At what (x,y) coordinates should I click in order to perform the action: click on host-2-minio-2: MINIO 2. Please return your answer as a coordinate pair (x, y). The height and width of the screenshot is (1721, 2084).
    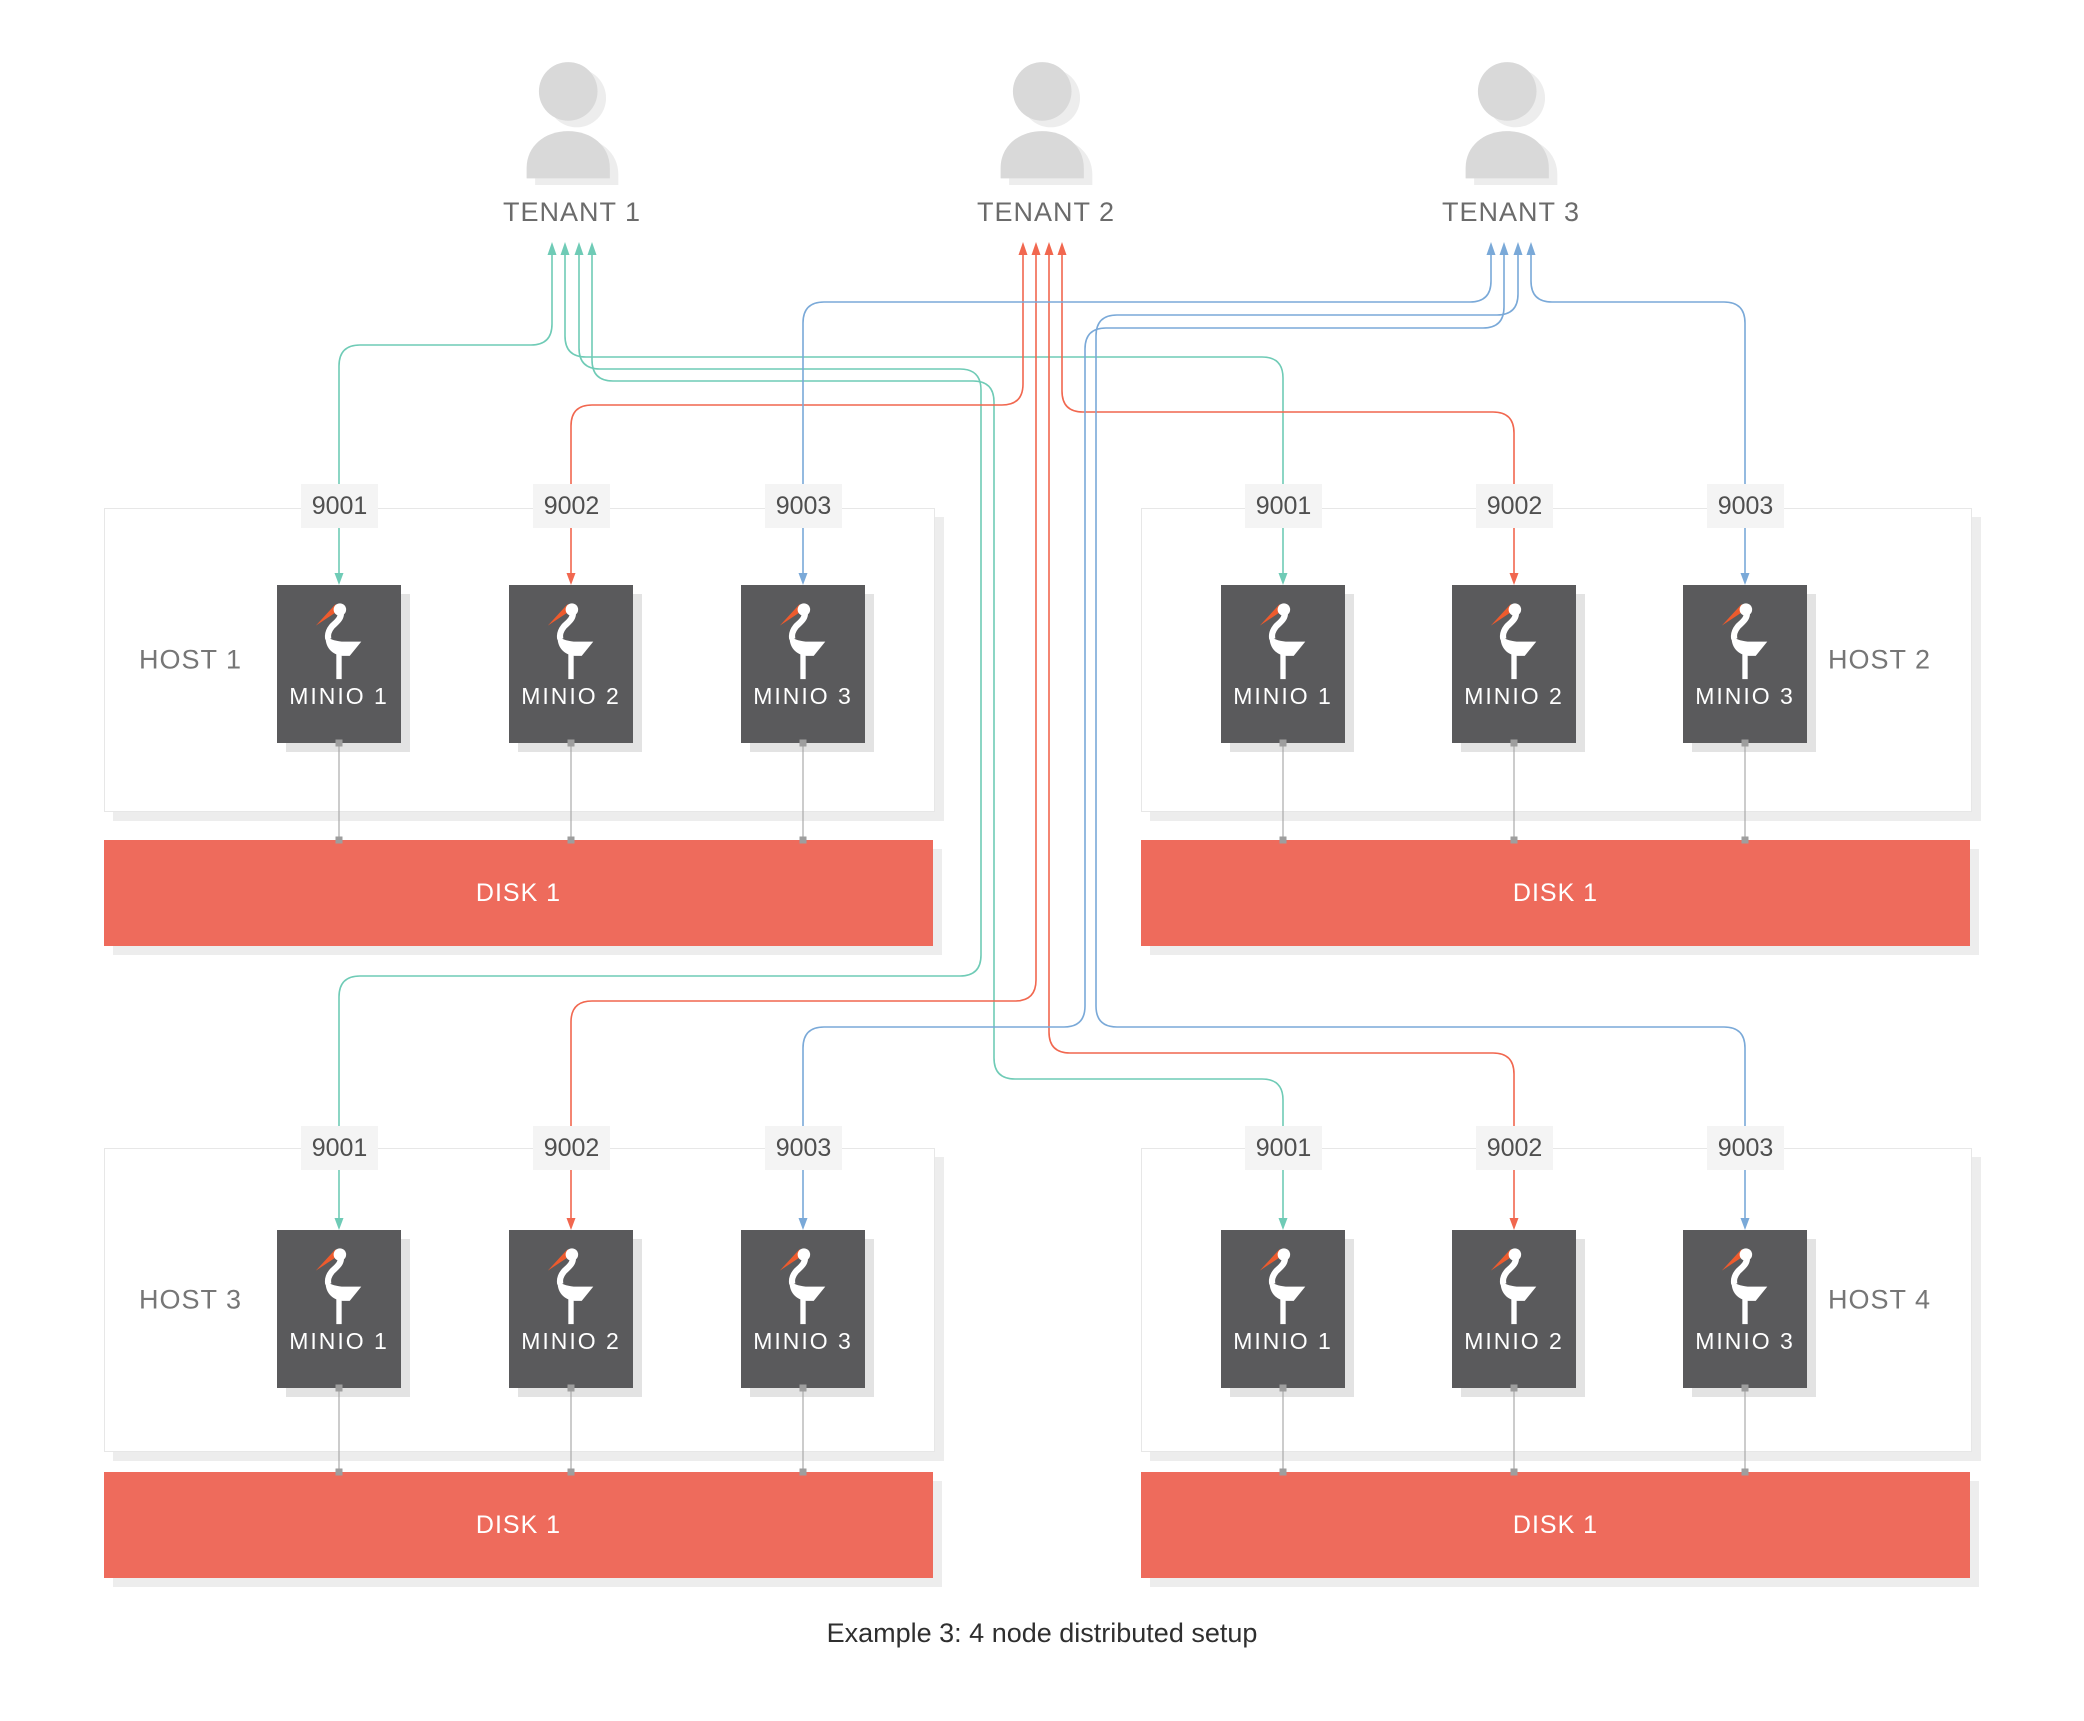
    Looking at the image, I should click on (1514, 664).